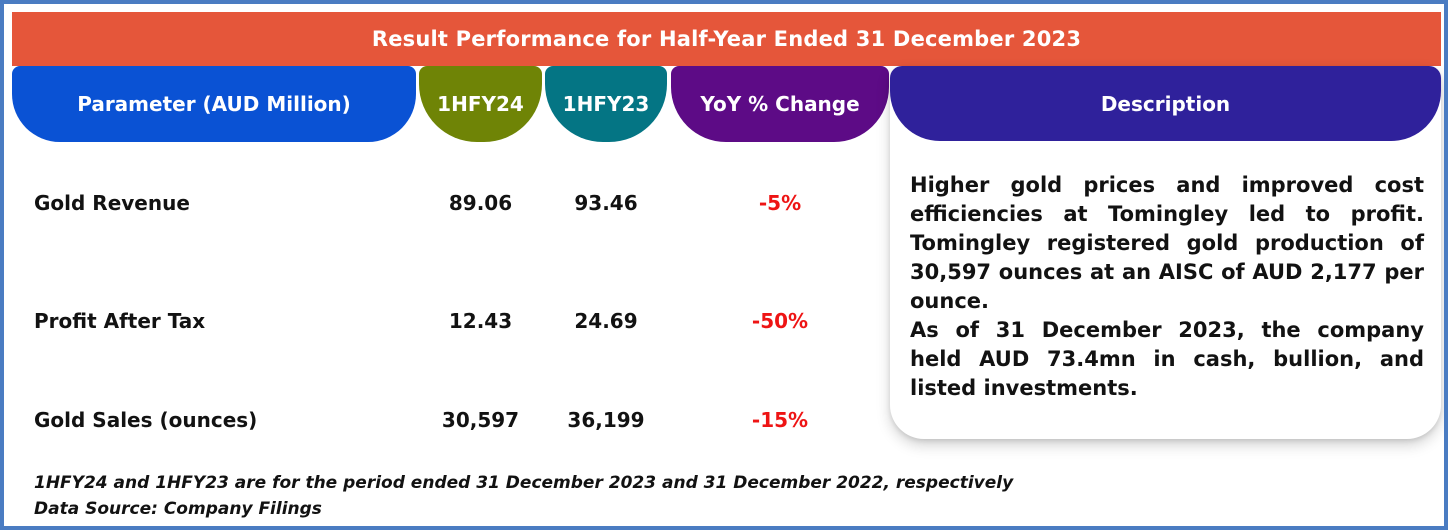 Image resolution: width=1448 pixels, height=530 pixels. I want to click on table-row-gold-revenue: Gold Revenue 89.06 93.46 -5%, so click(450, 203).